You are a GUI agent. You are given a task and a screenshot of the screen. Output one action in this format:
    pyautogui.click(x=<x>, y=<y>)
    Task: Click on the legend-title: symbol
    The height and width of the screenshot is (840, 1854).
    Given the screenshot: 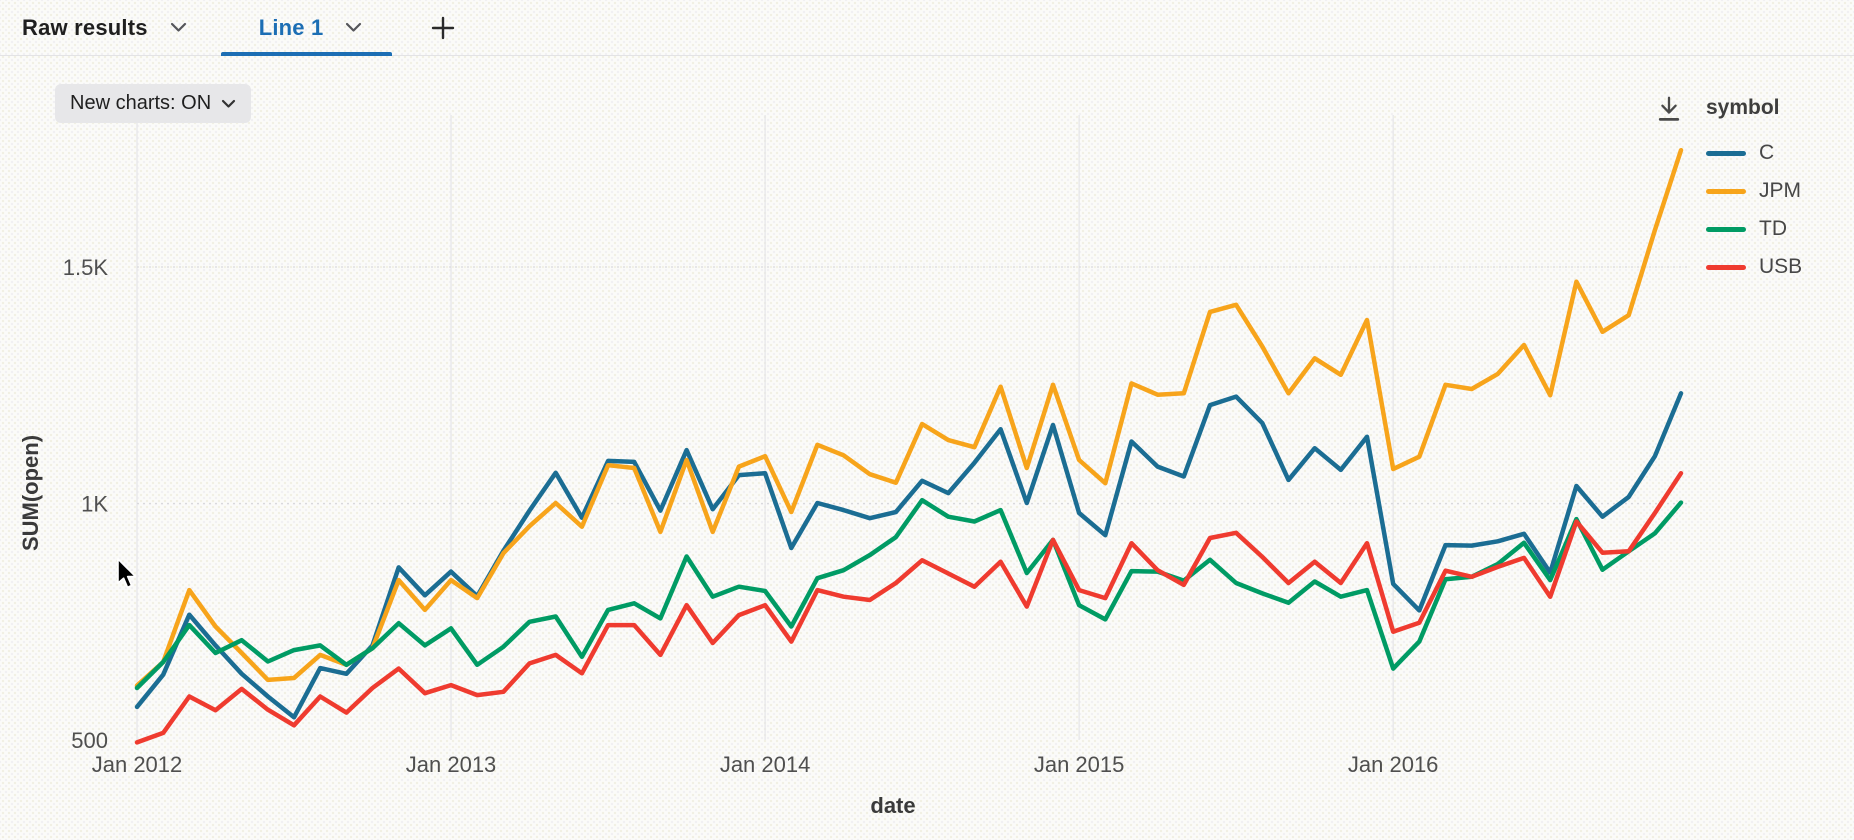 What is the action you would take?
    pyautogui.click(x=1743, y=107)
    